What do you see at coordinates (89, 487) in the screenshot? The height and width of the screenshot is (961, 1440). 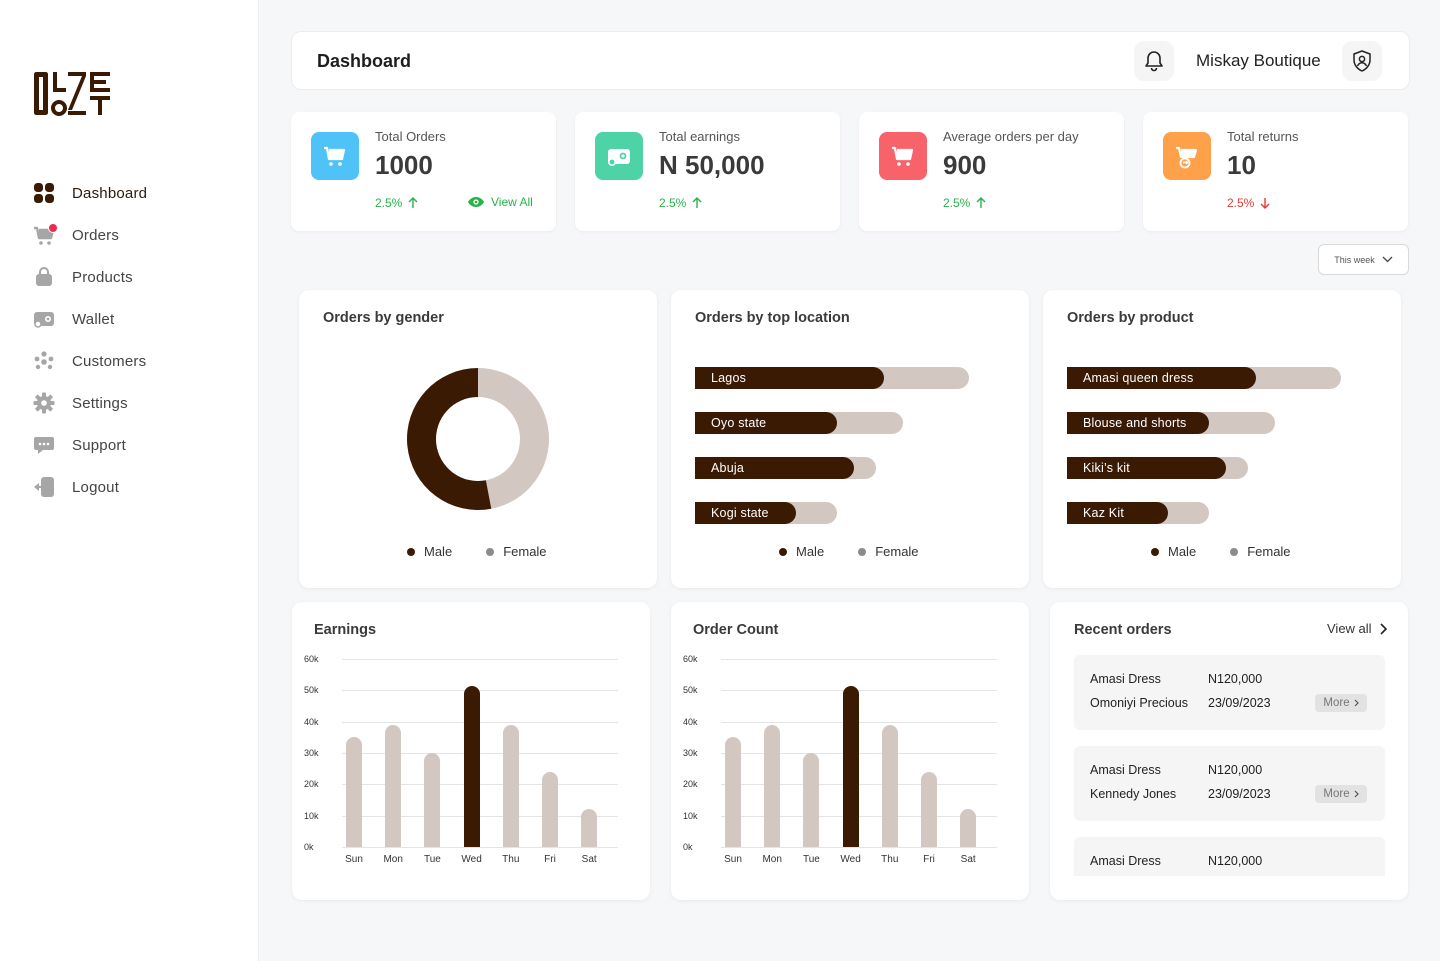 I see `sidebar-item-logout: Logout` at bounding box center [89, 487].